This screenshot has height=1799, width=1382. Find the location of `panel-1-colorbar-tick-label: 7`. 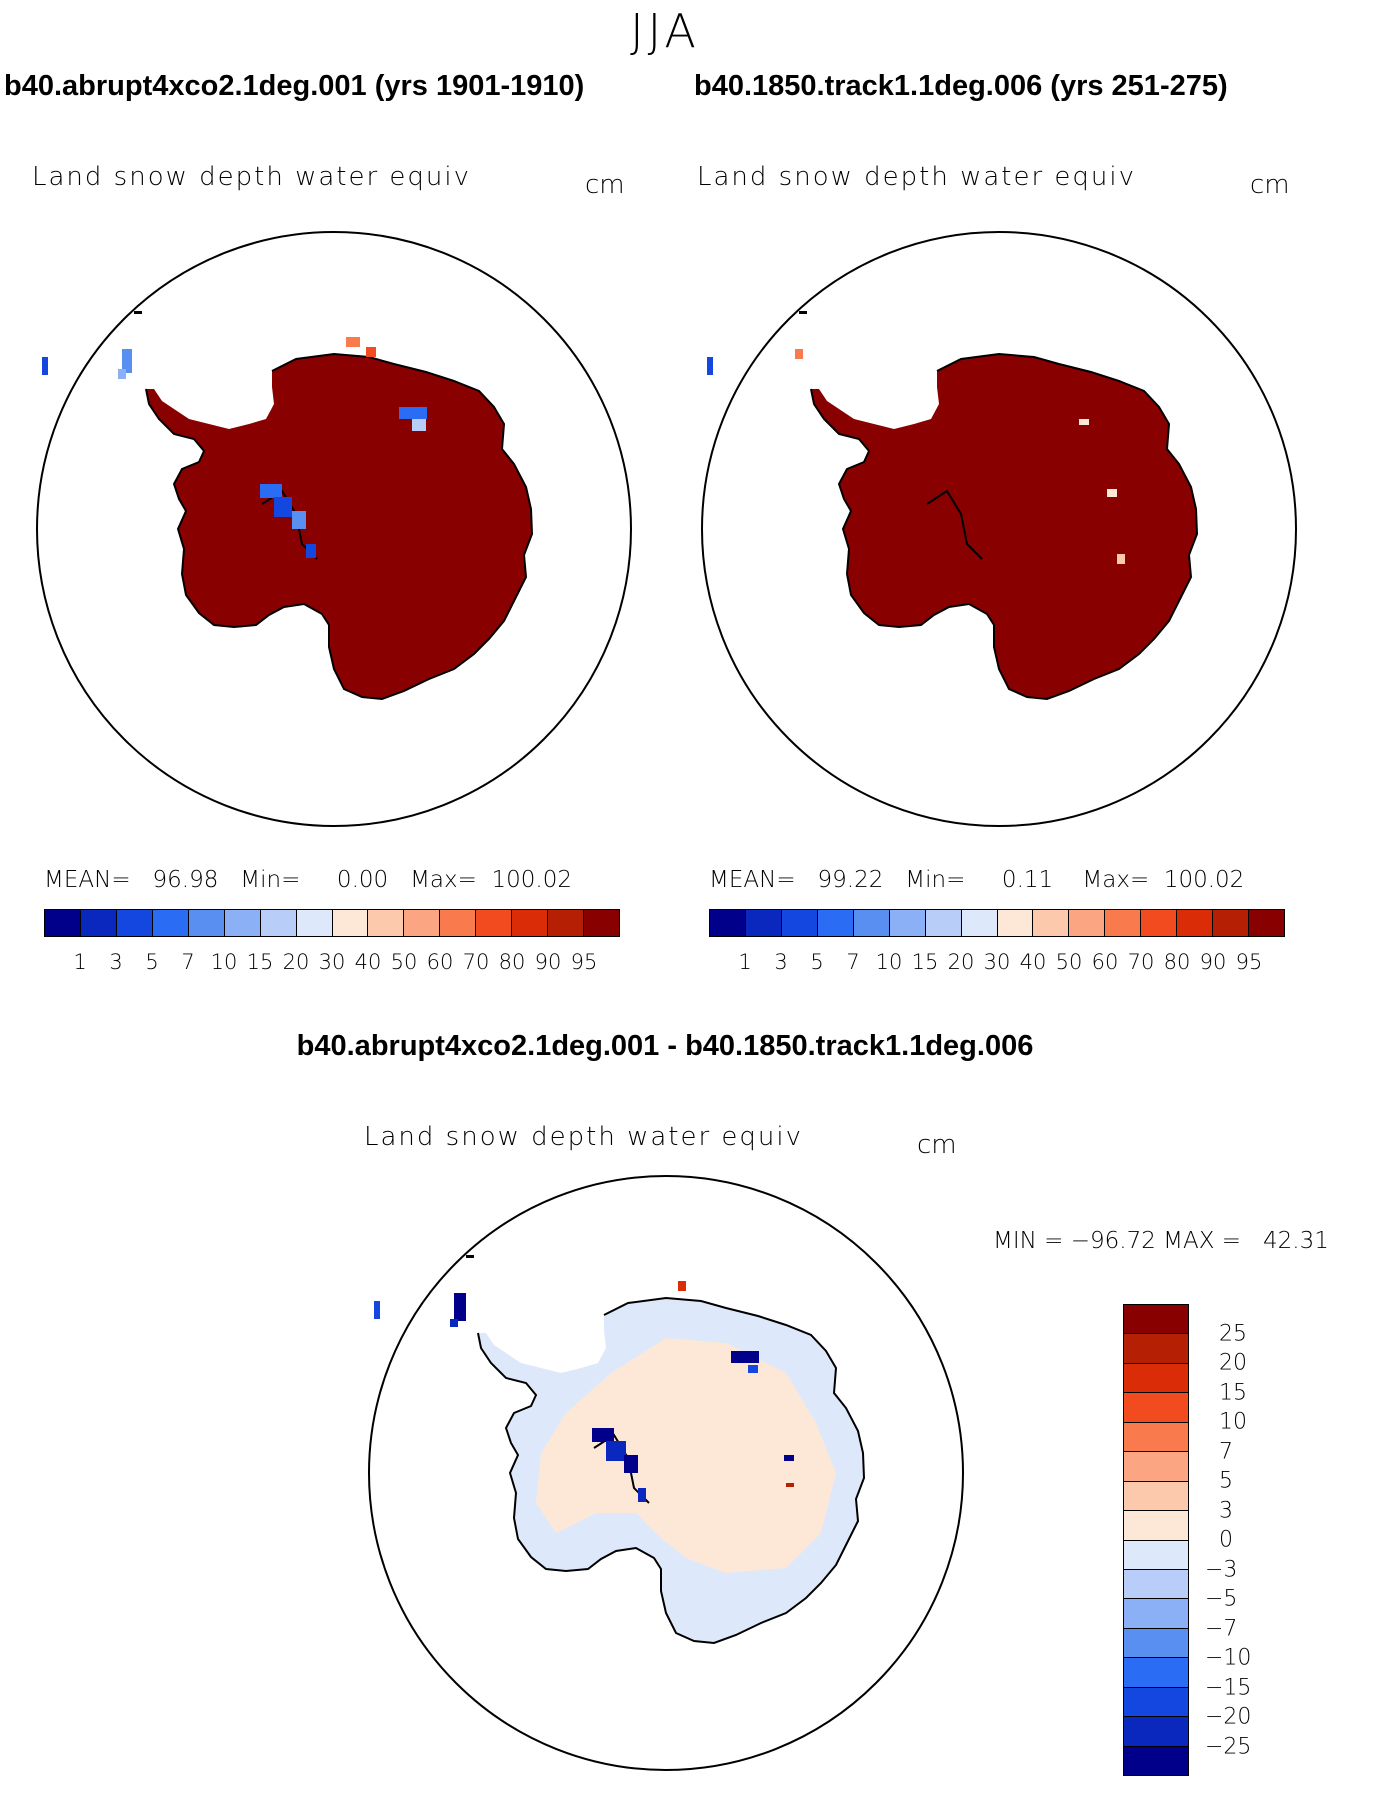

panel-1-colorbar-tick-label: 7 is located at coordinates (188, 962).